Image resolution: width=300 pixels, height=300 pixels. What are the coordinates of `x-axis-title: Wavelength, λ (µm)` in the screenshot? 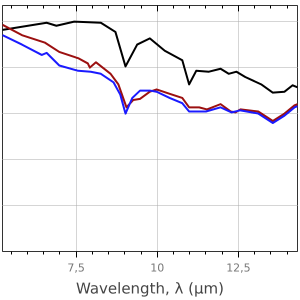 It's located at (150, 289).